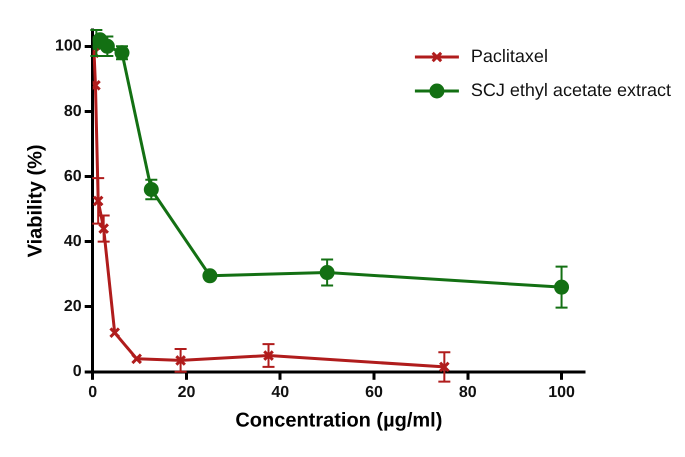  Describe the element at coordinates (73, 307) in the screenshot. I see `y-tick-label: 20` at that location.